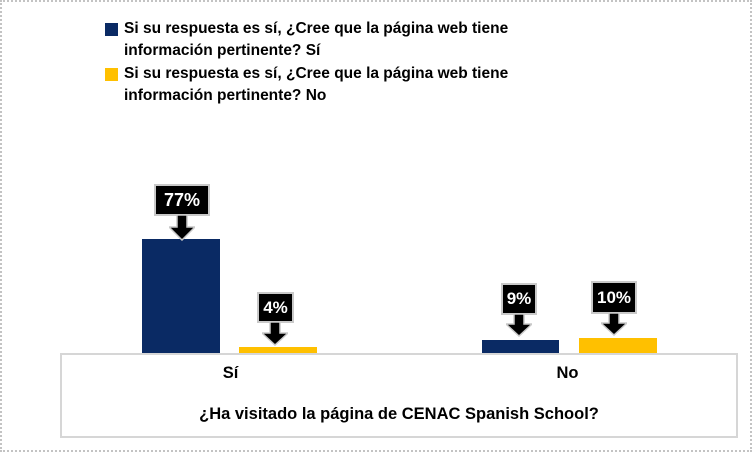 The image size is (752, 452). What do you see at coordinates (567, 373) in the screenshot?
I see `x-axis-category-no: No` at bounding box center [567, 373].